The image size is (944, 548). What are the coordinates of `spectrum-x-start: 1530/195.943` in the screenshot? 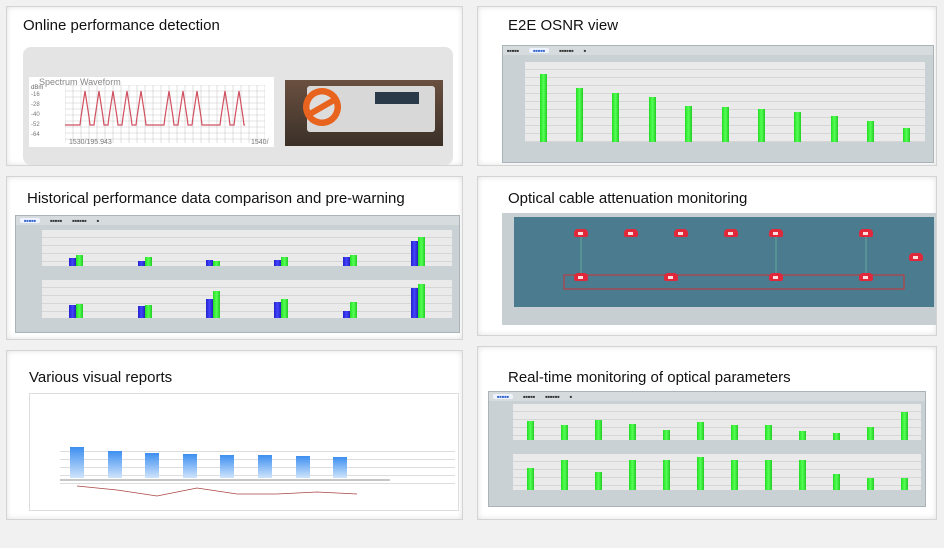 It's located at (90, 142).